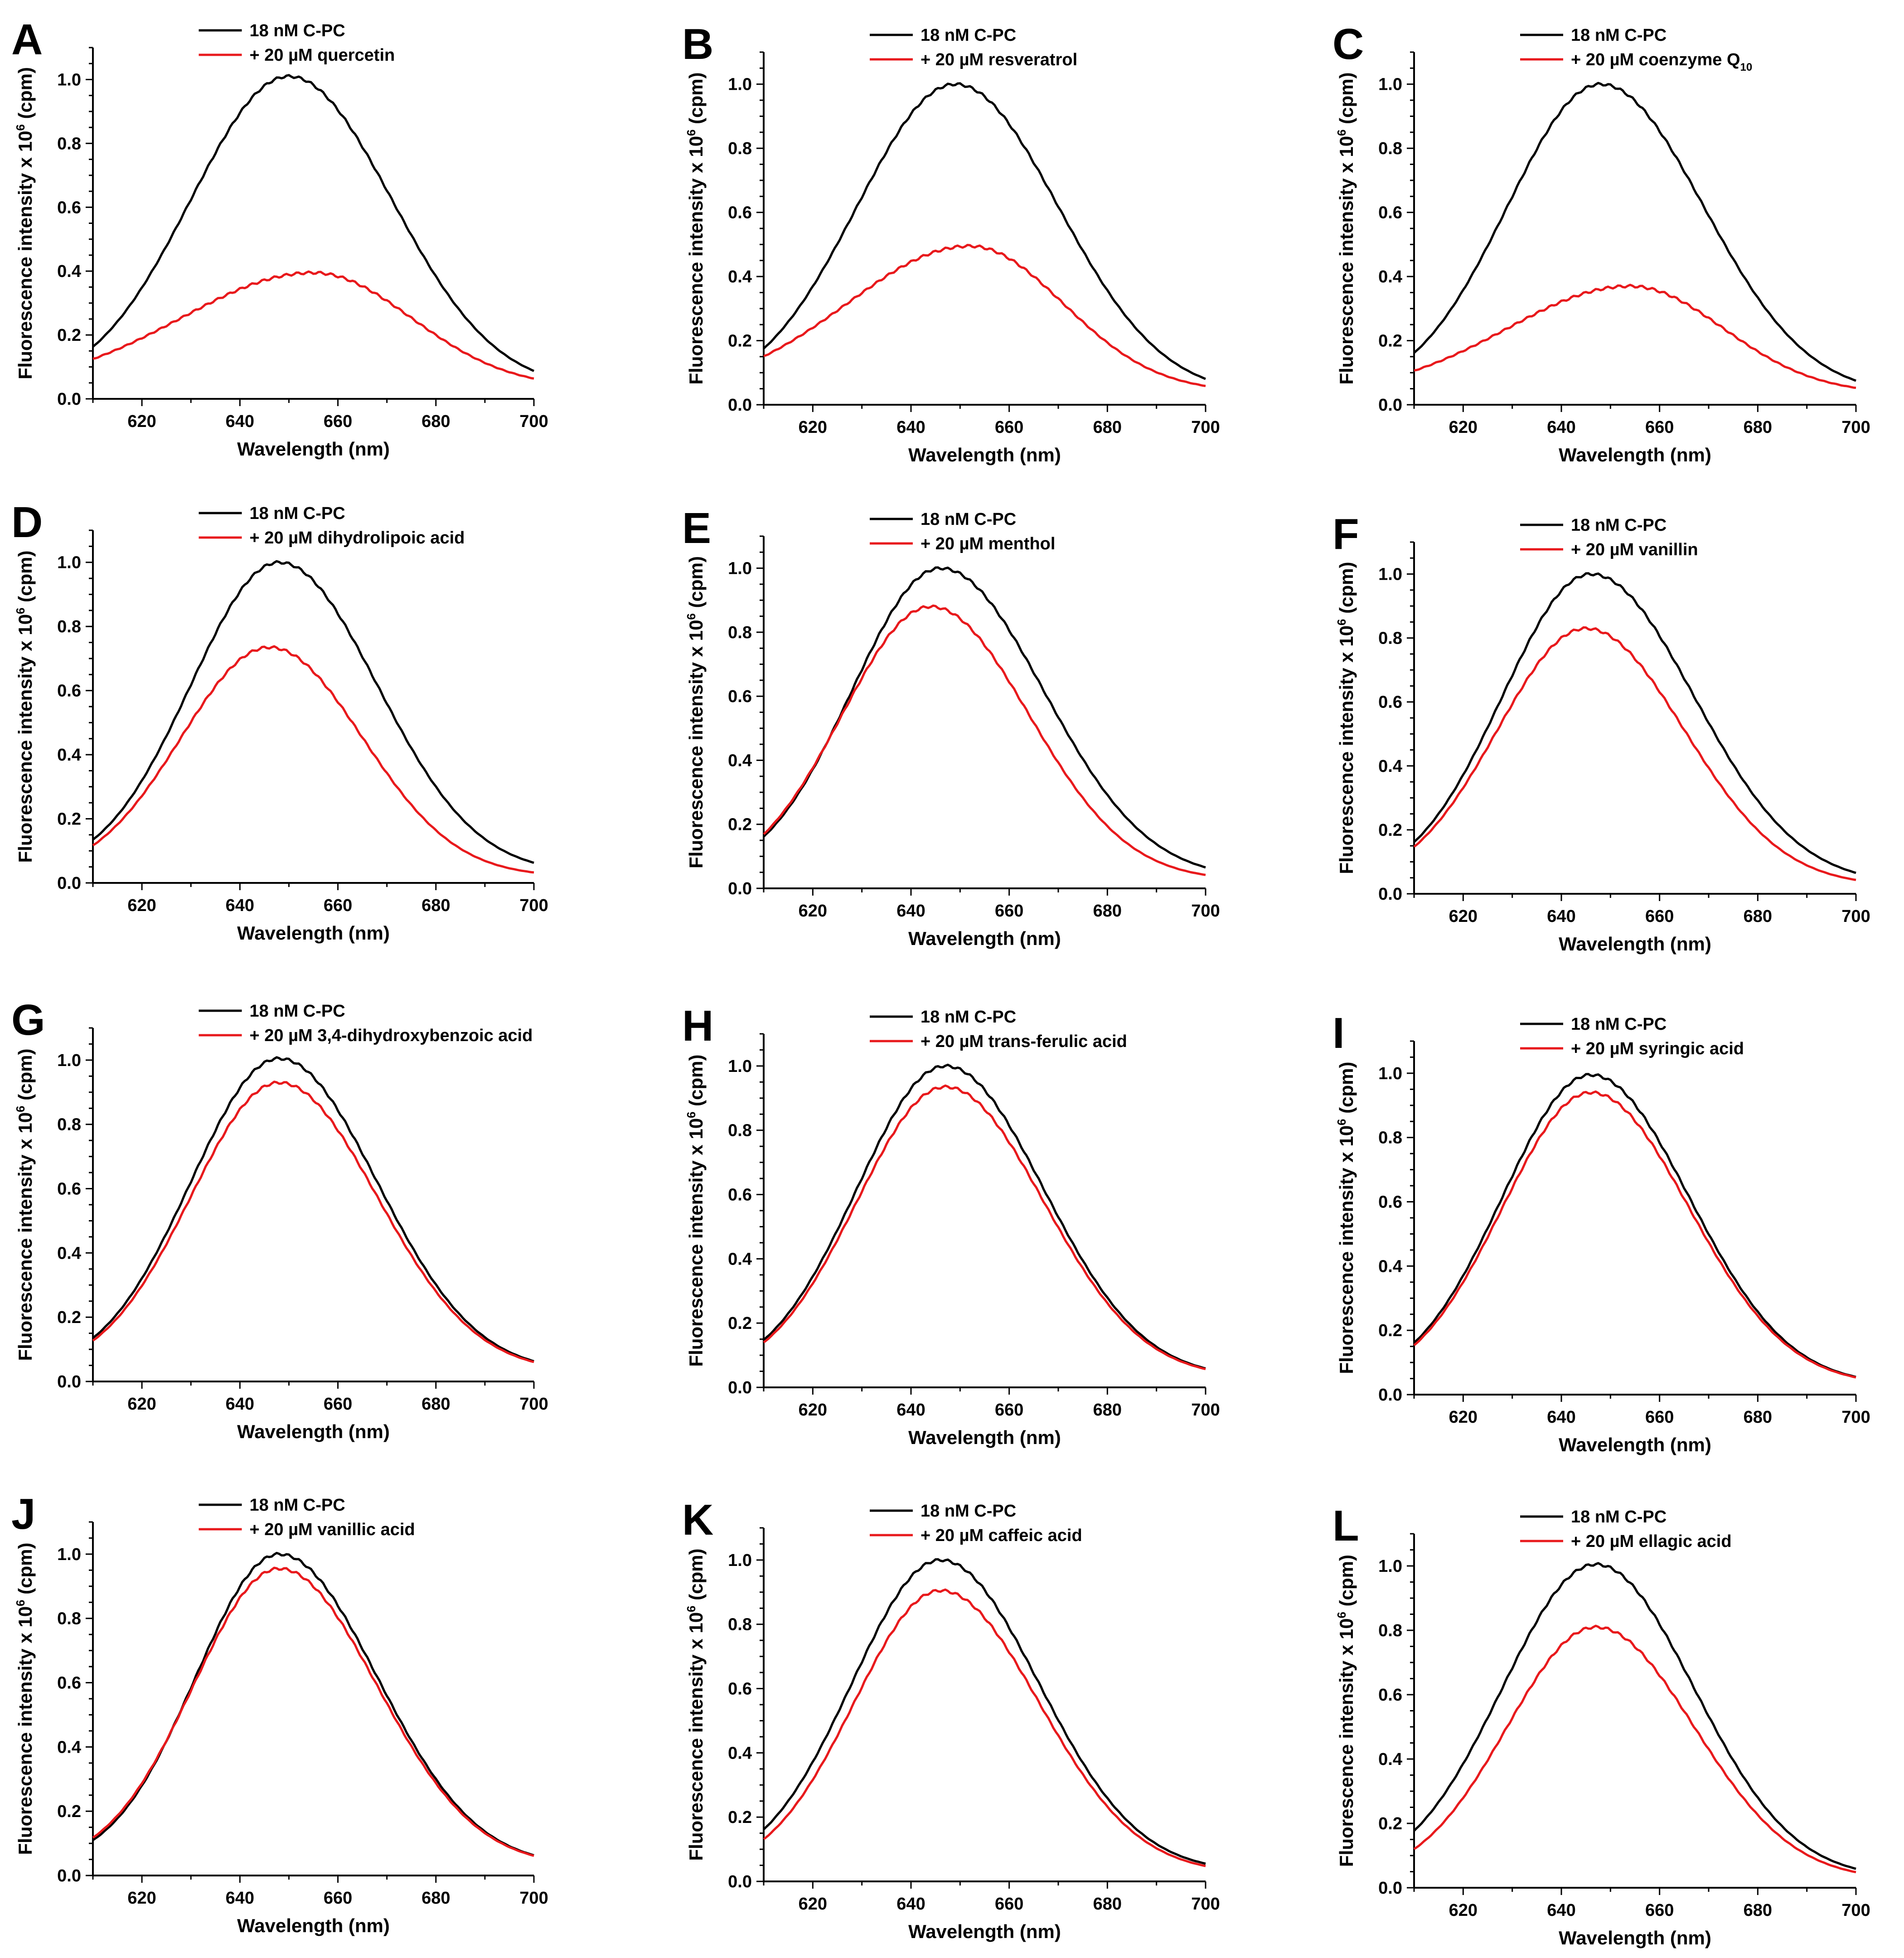 The image size is (1904, 1958). I want to click on legend: 18 nM C-PC + 20 µM dihydrolipoic acid, so click(332, 526).